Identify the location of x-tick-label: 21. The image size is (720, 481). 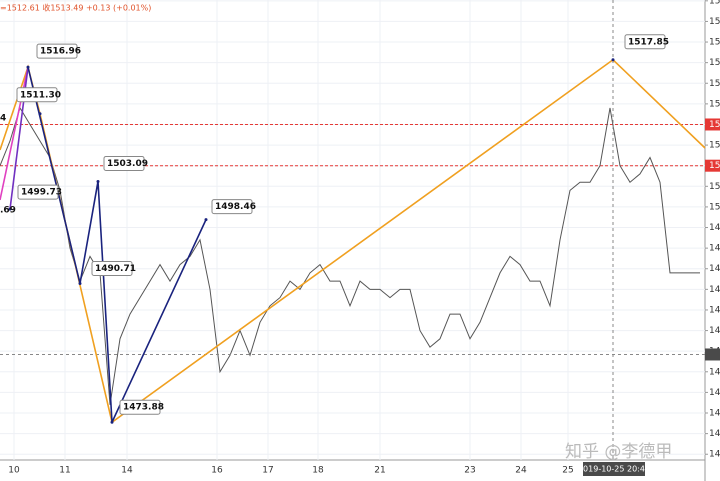
(379, 471).